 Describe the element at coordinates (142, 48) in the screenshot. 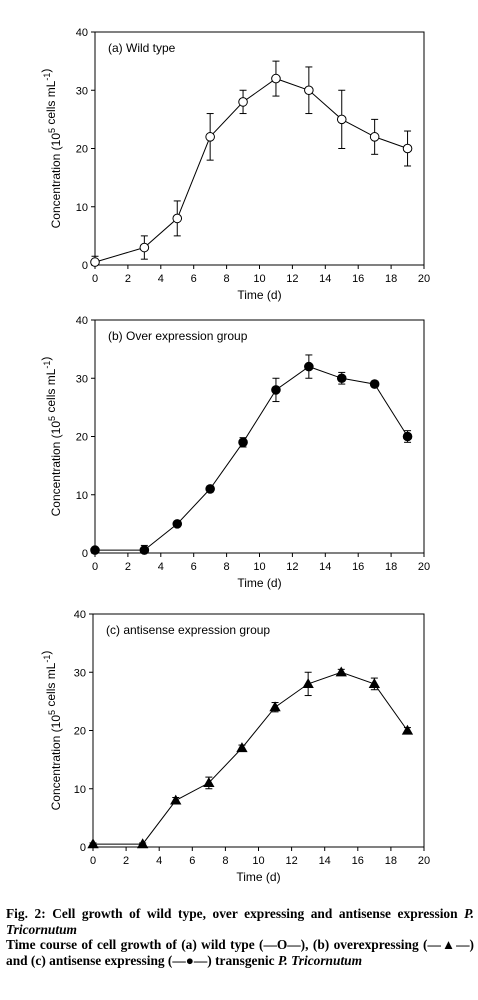

I see `panel-title: (a) Wild type` at that location.